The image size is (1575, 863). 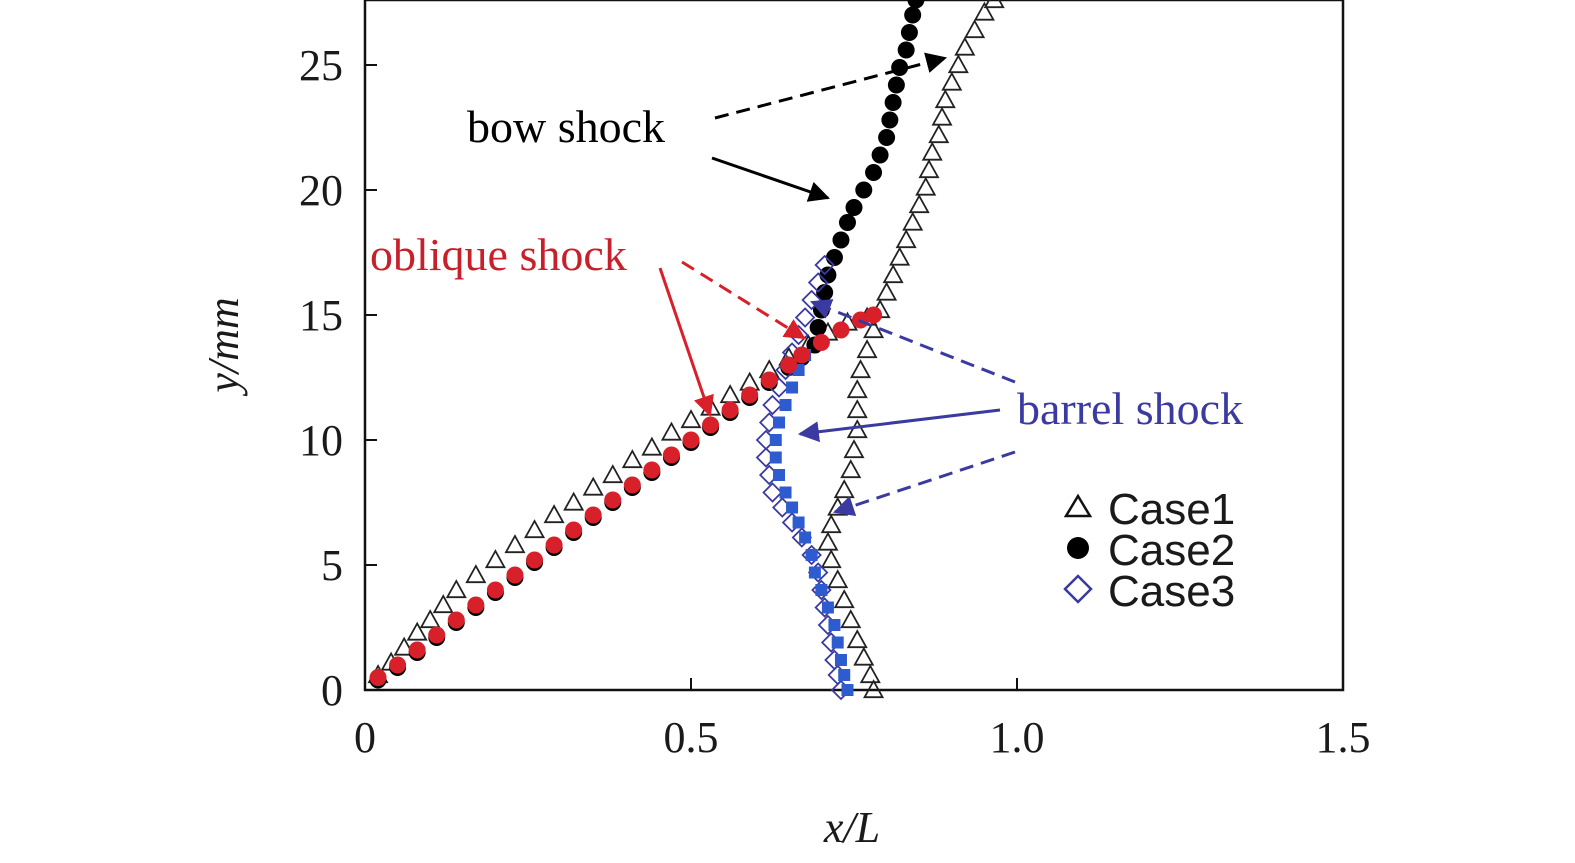 What do you see at coordinates (321, 190) in the screenshot?
I see `y-tick-label: 20` at bounding box center [321, 190].